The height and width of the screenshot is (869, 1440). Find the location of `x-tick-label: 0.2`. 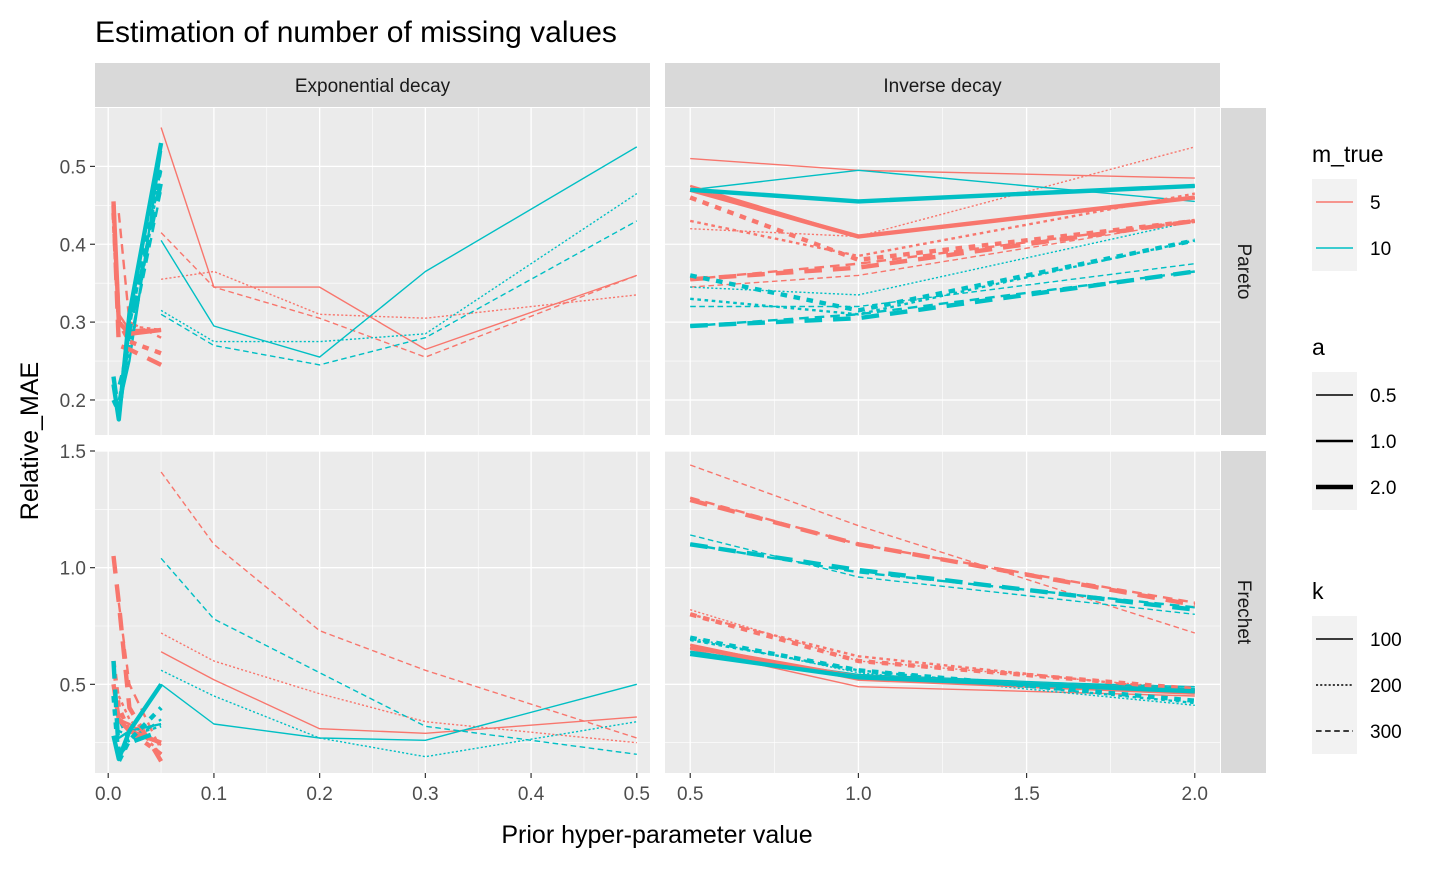

x-tick-label: 0.2 is located at coordinates (319, 794).